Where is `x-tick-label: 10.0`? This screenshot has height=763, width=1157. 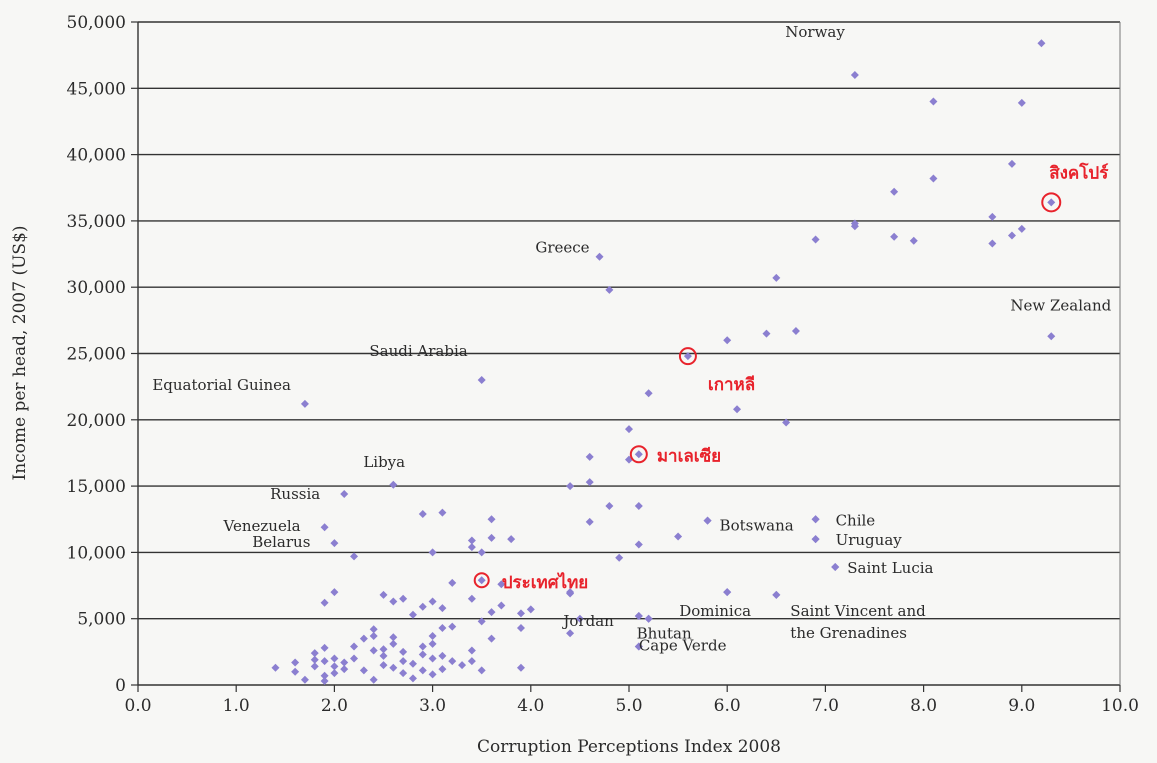 x-tick-label: 10.0 is located at coordinates (1120, 706).